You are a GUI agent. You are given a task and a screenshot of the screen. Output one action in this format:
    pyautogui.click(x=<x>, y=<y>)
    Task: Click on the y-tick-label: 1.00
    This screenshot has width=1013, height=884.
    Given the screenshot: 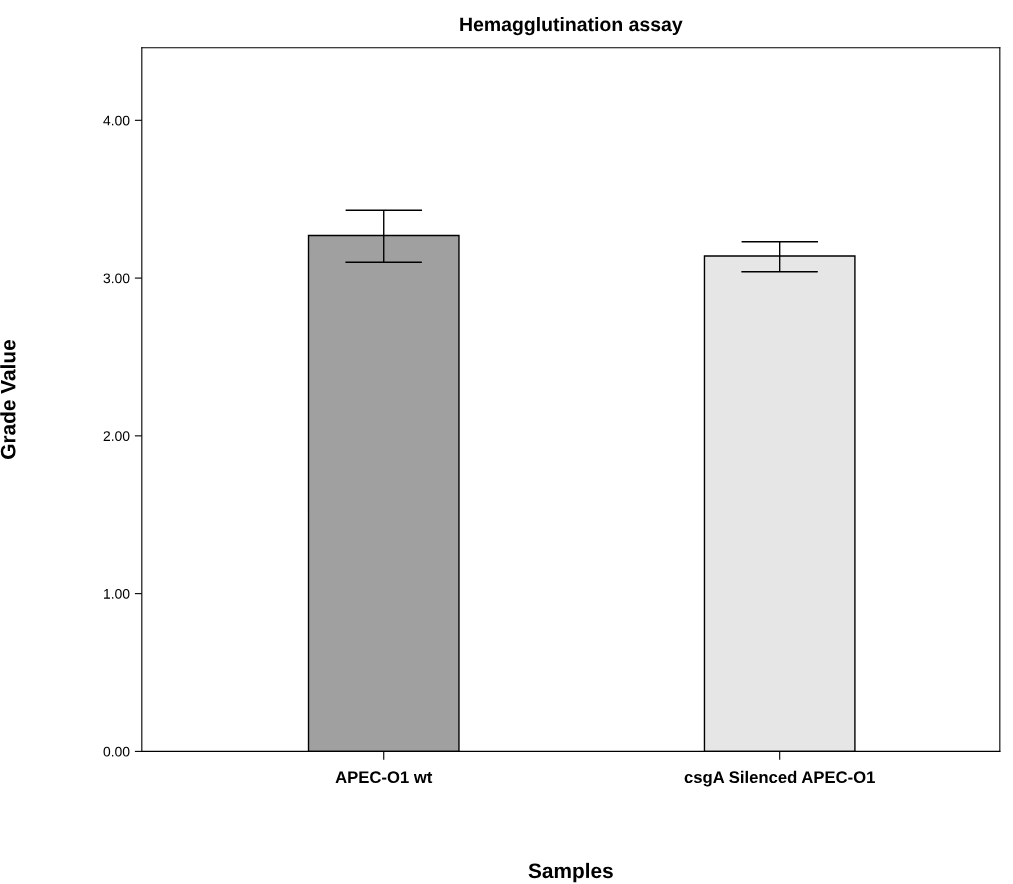 What is the action you would take?
    pyautogui.click(x=117, y=593)
    